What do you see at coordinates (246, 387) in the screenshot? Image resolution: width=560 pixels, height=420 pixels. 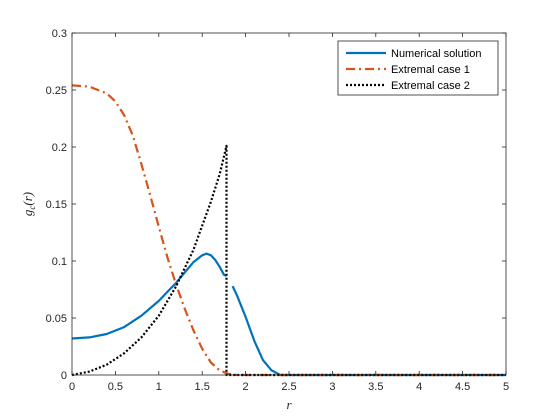 I see `x-tick-label: 2` at bounding box center [246, 387].